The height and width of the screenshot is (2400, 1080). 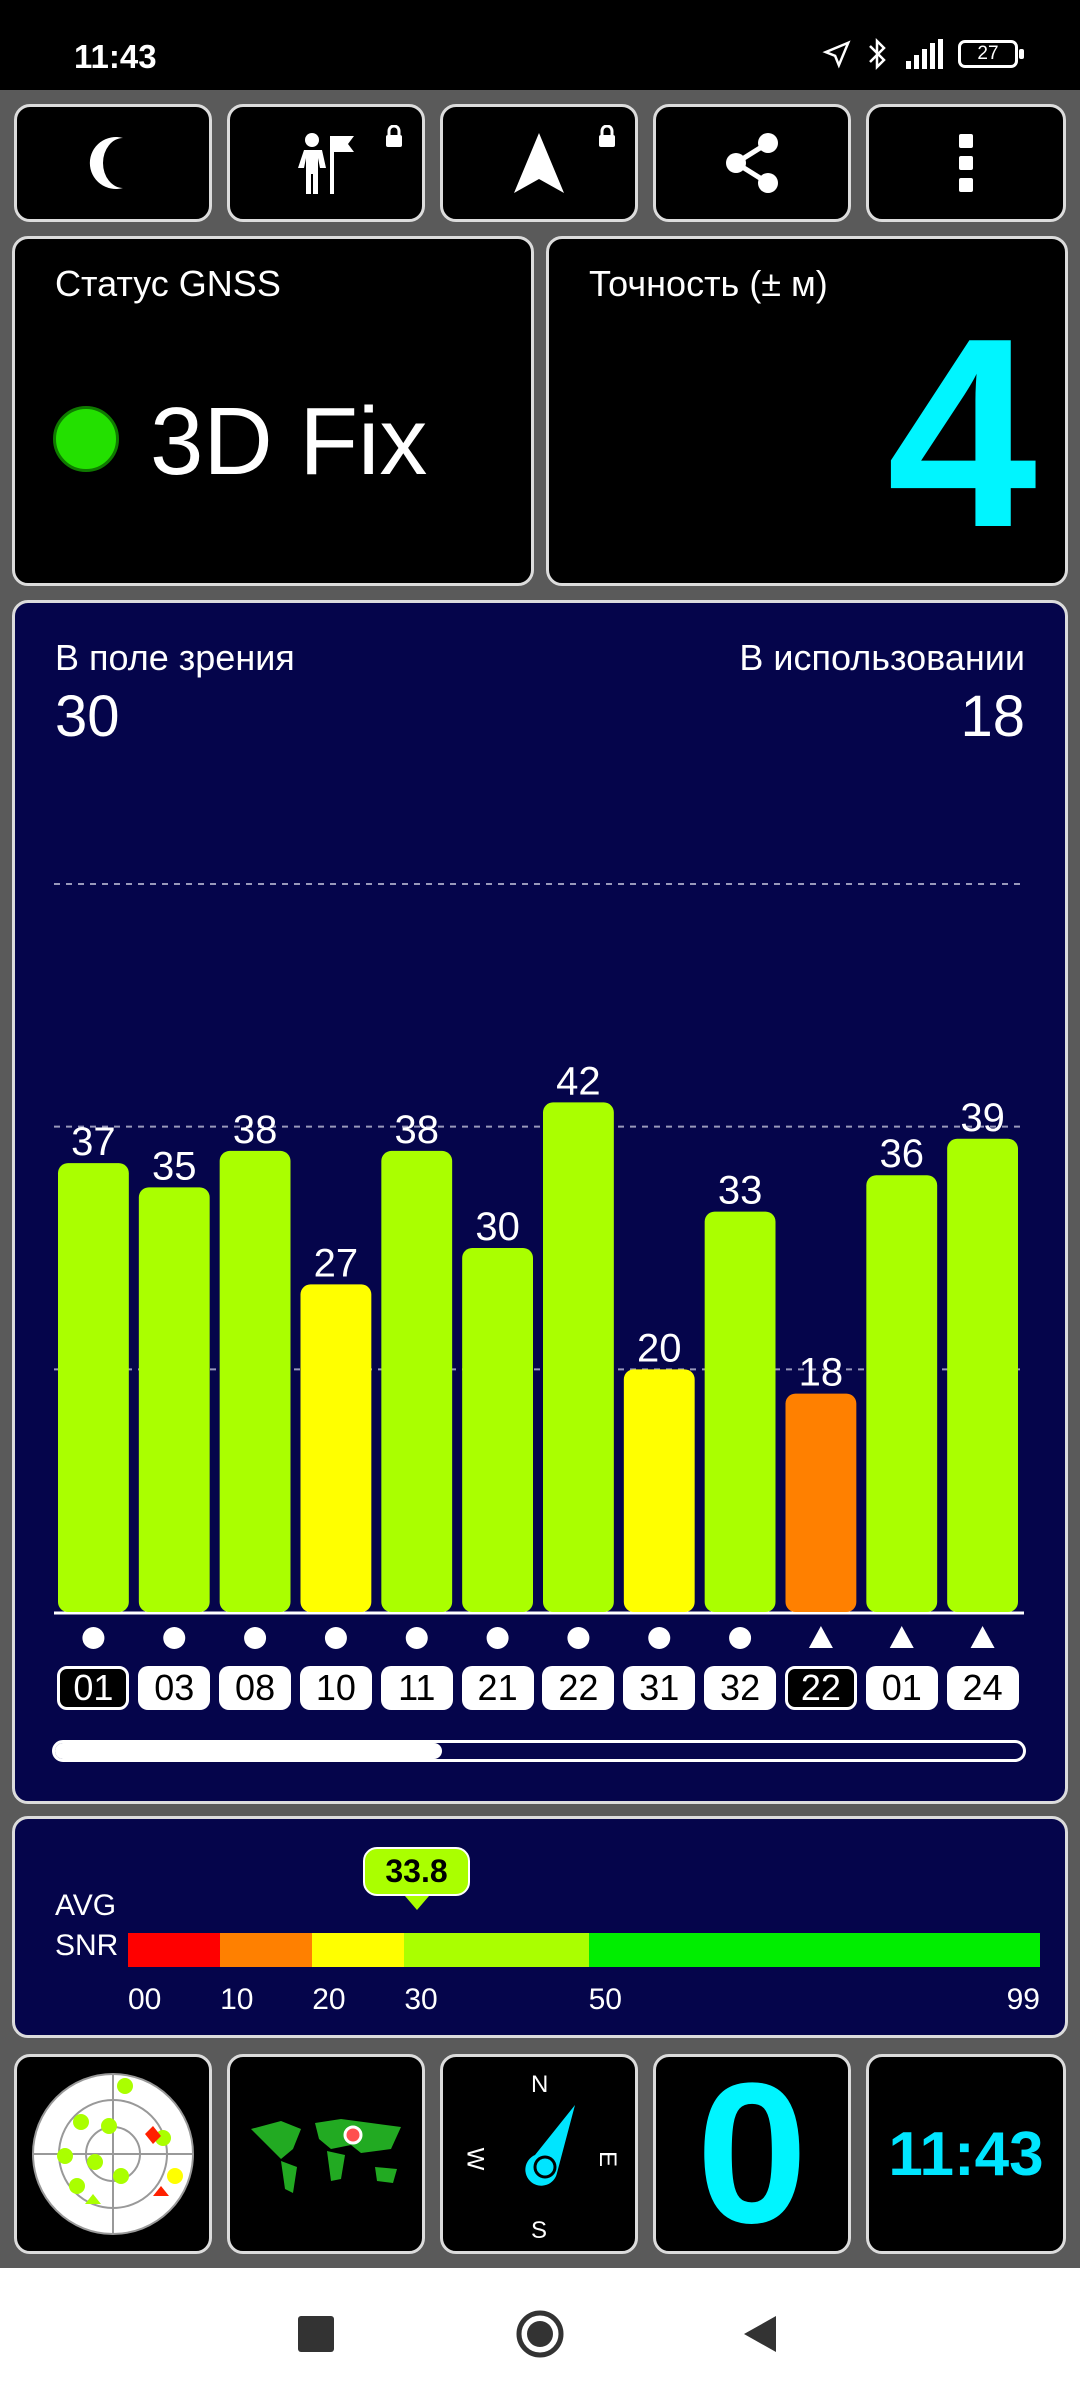 I want to click on satellite-id-label: 32, so click(x=740, y=1688).